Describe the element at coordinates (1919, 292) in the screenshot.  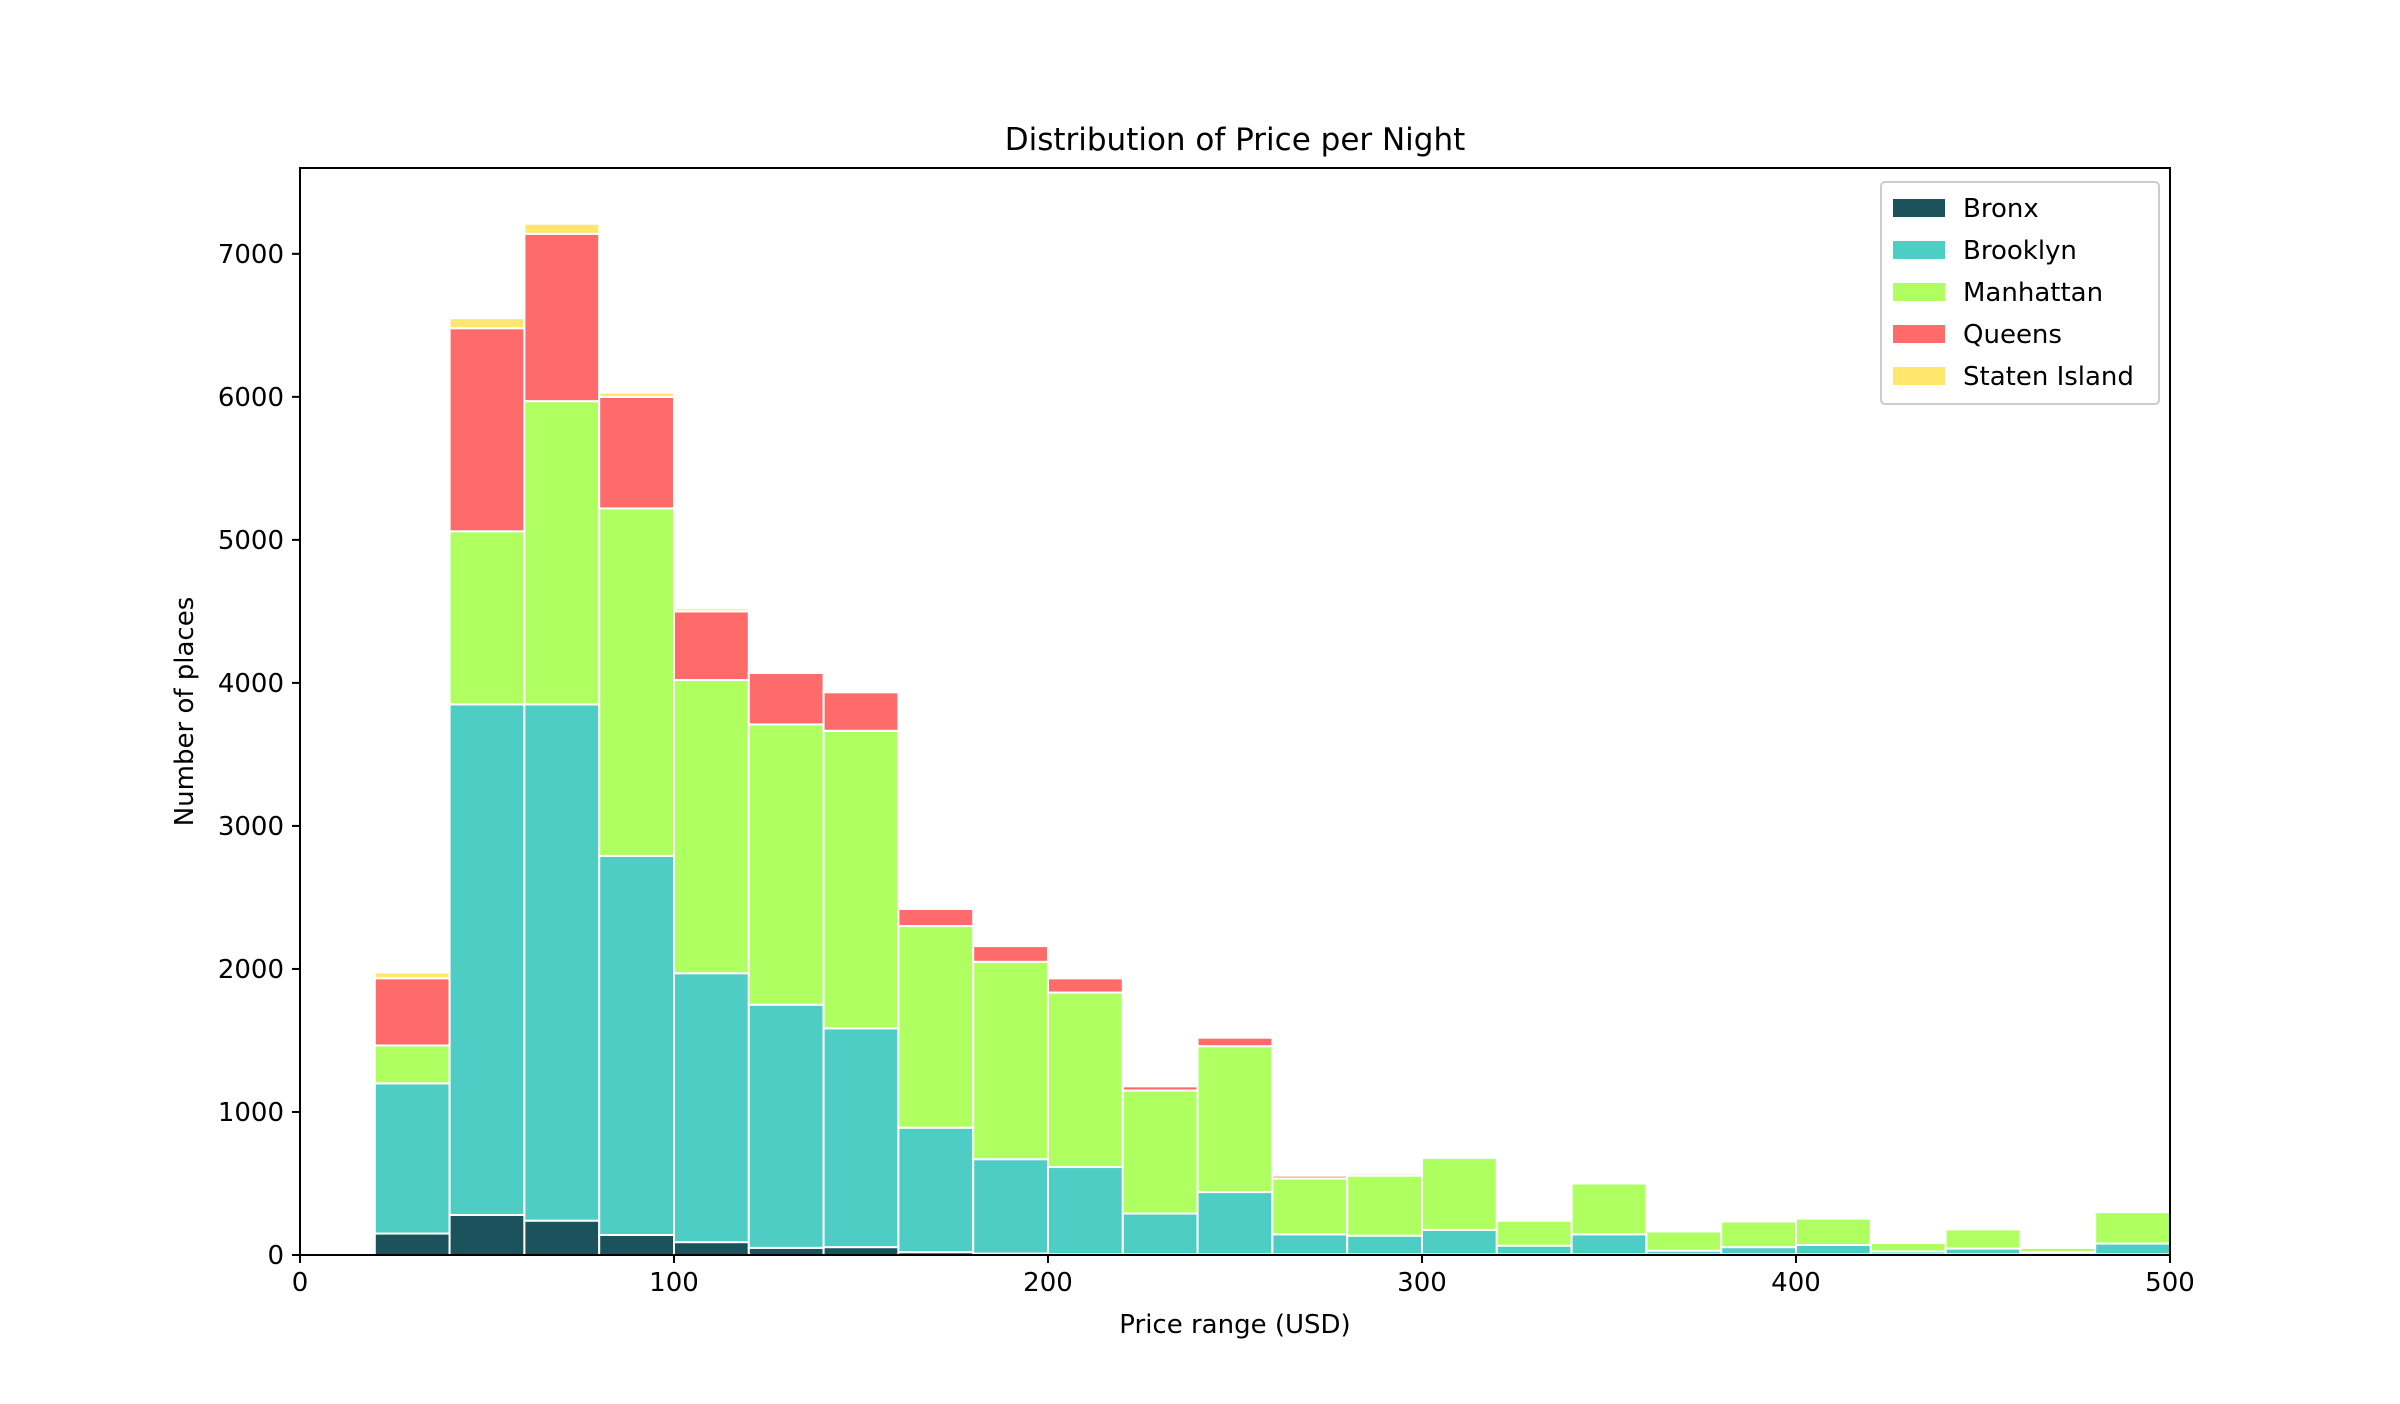
I see `legend-swatch-manhattan` at that location.